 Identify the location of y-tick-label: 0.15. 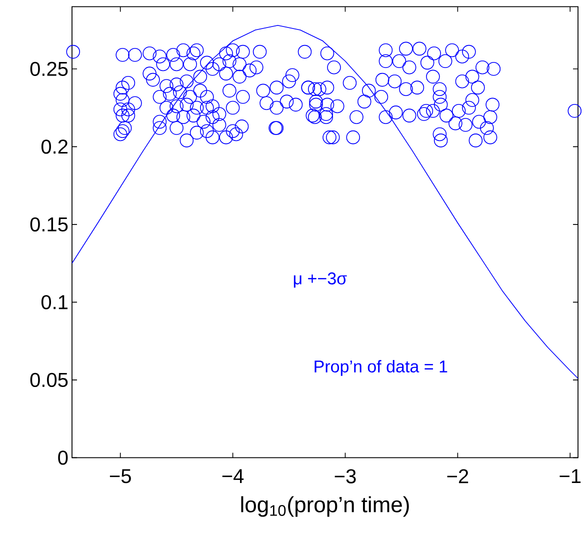
(49, 224).